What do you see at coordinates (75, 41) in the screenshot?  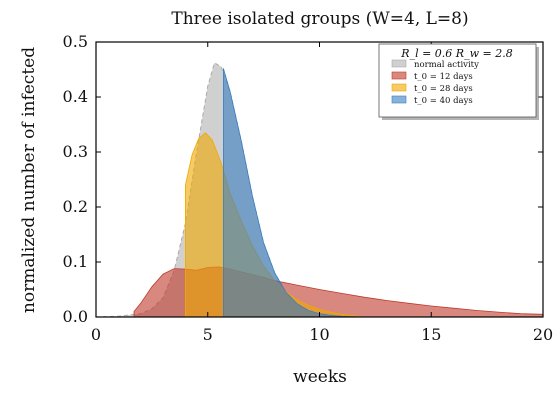 I see `y-tick-label: 0.5` at bounding box center [75, 41].